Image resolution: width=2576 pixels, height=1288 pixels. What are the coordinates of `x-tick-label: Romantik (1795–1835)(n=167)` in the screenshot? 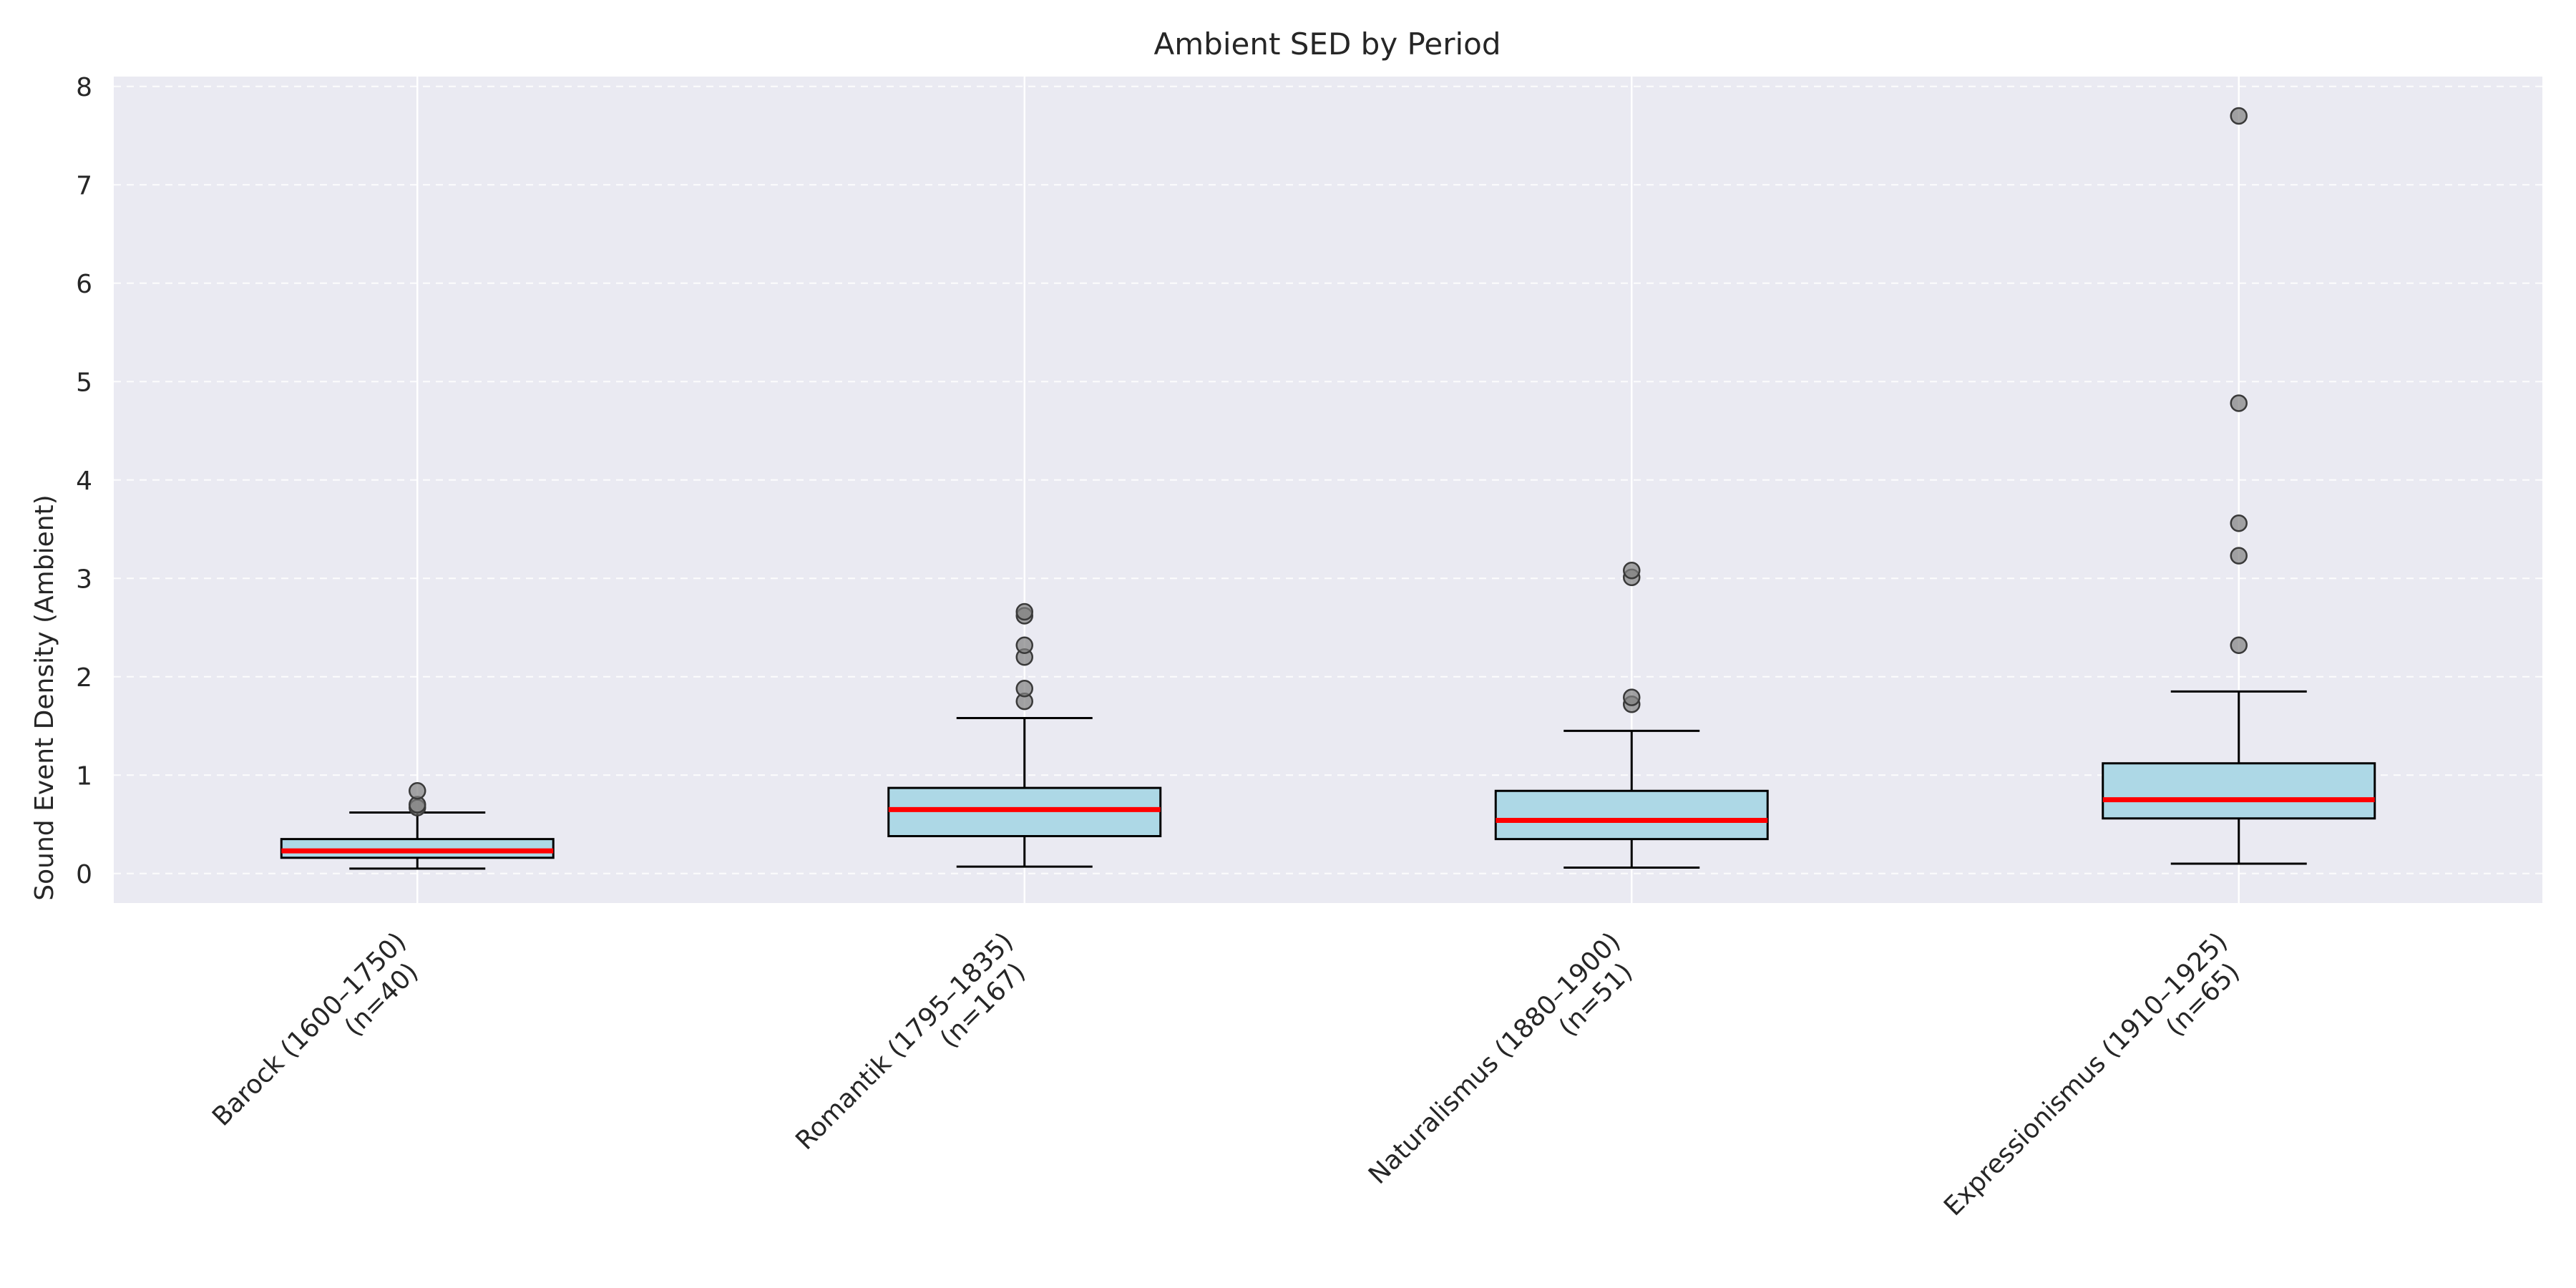 It's located at (915, 1051).